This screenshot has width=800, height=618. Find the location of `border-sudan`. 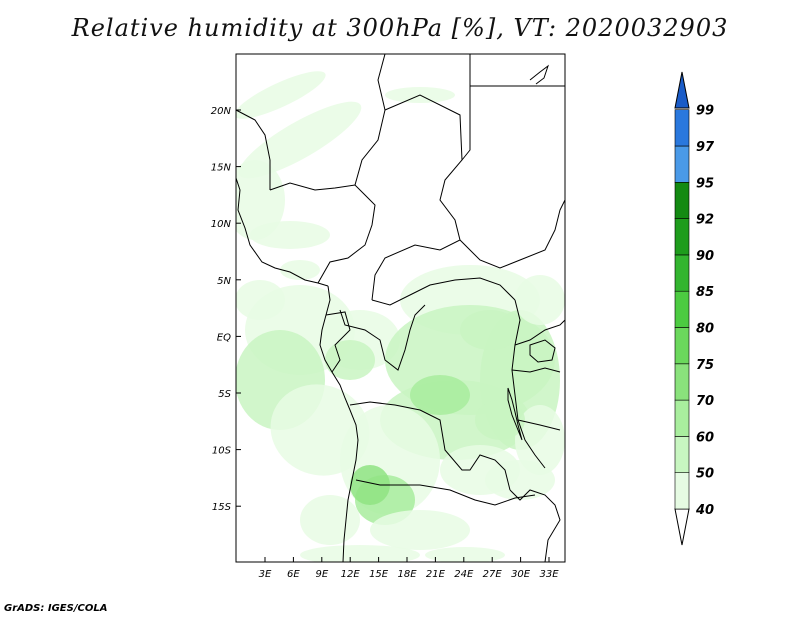

border-sudan is located at coordinates (512, 161).